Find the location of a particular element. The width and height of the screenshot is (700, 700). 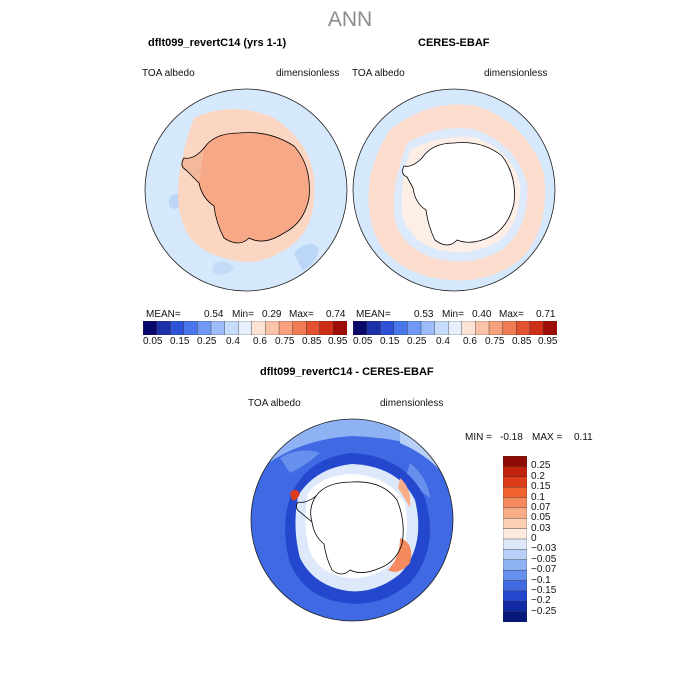

figure-title: ANN is located at coordinates (350, 19).